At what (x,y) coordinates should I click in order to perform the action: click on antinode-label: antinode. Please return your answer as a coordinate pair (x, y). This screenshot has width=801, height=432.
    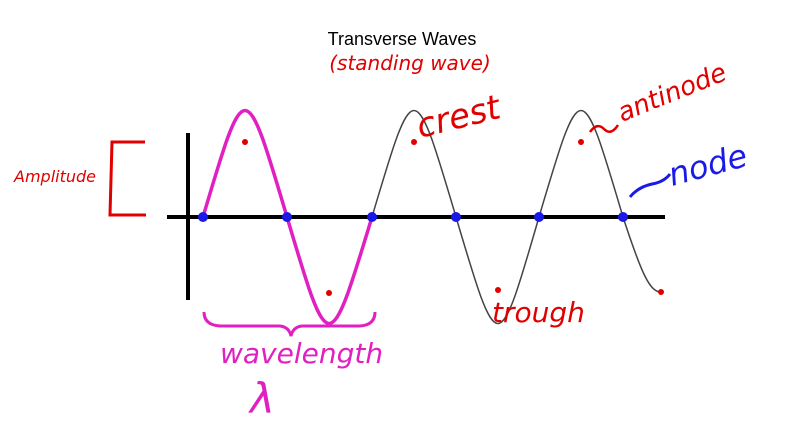
    Looking at the image, I should click on (672, 93).